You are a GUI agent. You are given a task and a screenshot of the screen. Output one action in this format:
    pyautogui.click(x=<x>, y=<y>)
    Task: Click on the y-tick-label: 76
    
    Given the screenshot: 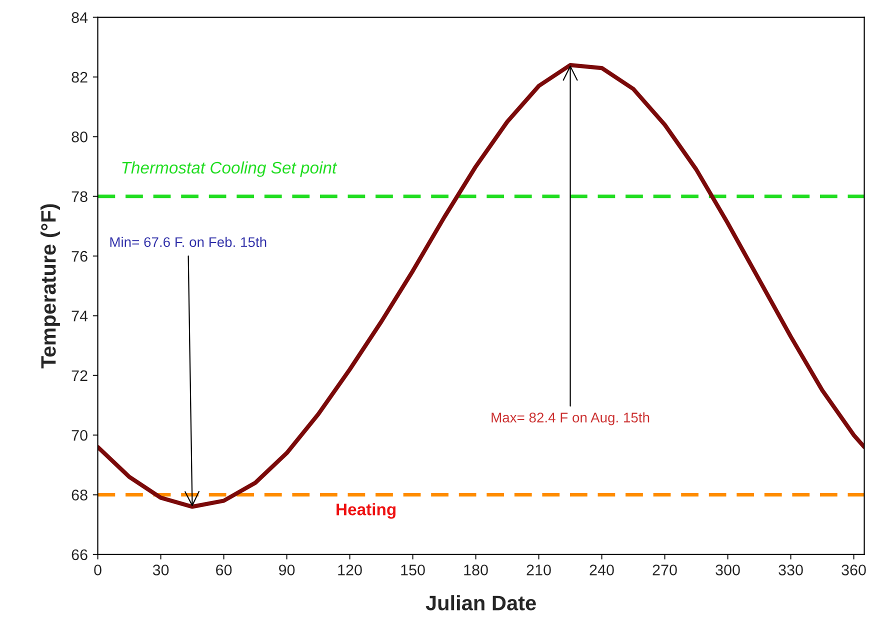 What is the action you would take?
    pyautogui.click(x=80, y=256)
    